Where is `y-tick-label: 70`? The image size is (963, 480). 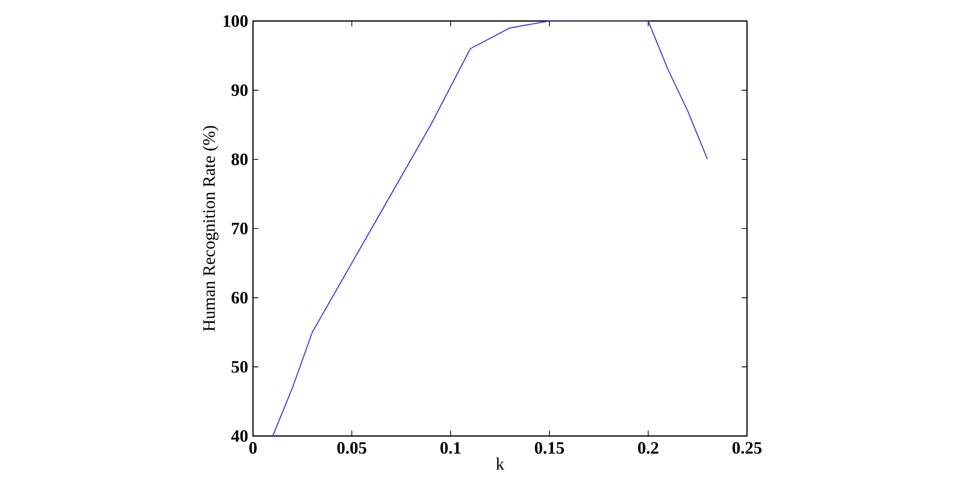
y-tick-label: 70 is located at coordinates (240, 228).